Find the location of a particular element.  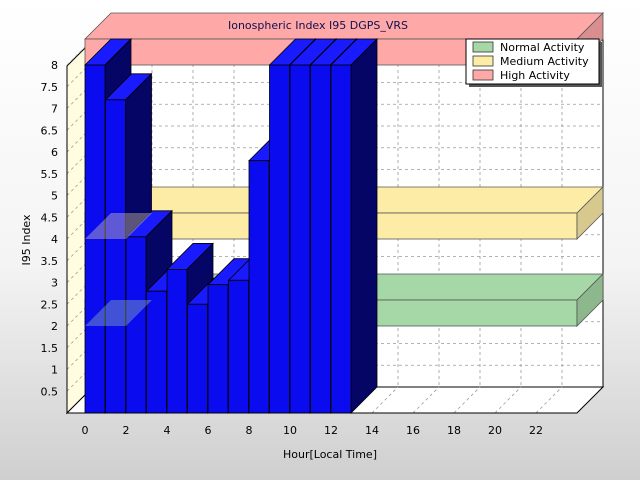

legend-label-normal: Normal Activity is located at coordinates (542, 47).